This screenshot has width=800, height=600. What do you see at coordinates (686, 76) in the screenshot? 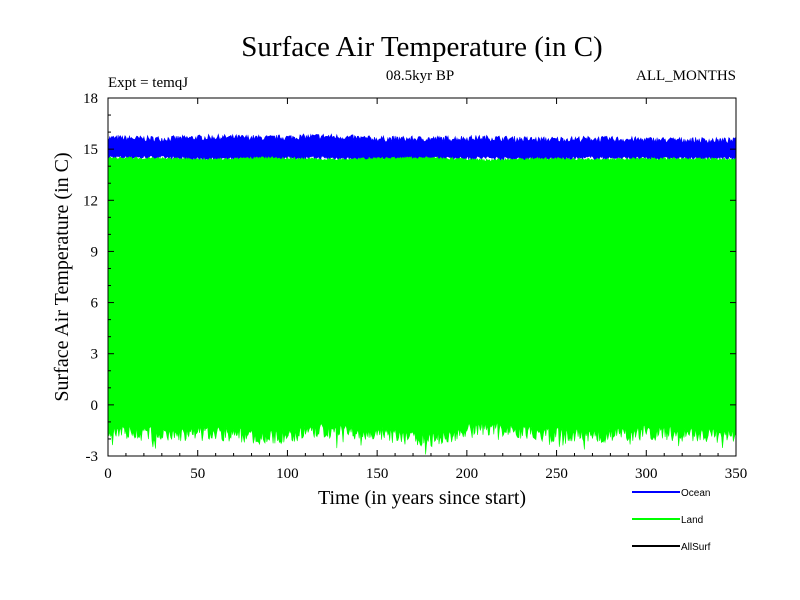
I see `months-label: ALL_MONTHS` at bounding box center [686, 76].